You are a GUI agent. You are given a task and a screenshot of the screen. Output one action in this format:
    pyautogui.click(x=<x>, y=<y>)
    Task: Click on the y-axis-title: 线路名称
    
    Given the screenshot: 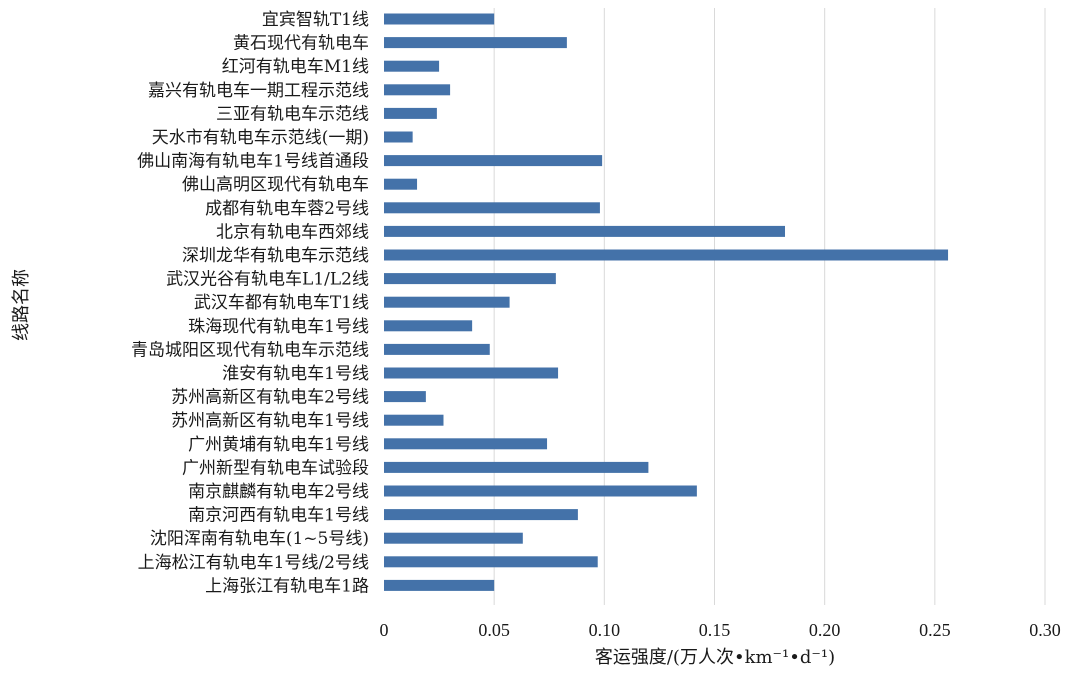 What is the action you would take?
    pyautogui.click(x=21, y=305)
    